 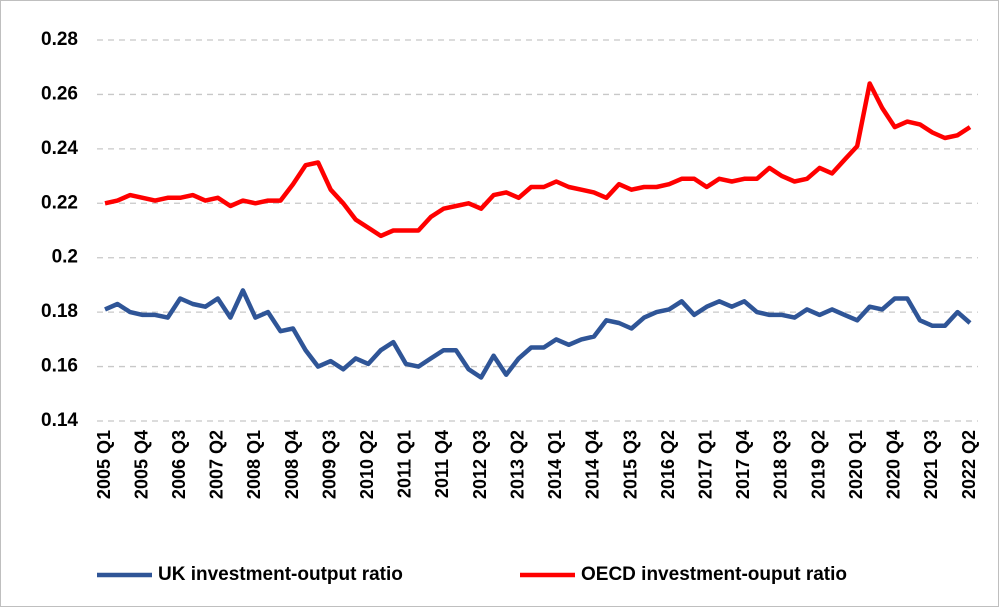 What do you see at coordinates (743, 464) in the screenshot?
I see `x-tick-label: 2017 Q4` at bounding box center [743, 464].